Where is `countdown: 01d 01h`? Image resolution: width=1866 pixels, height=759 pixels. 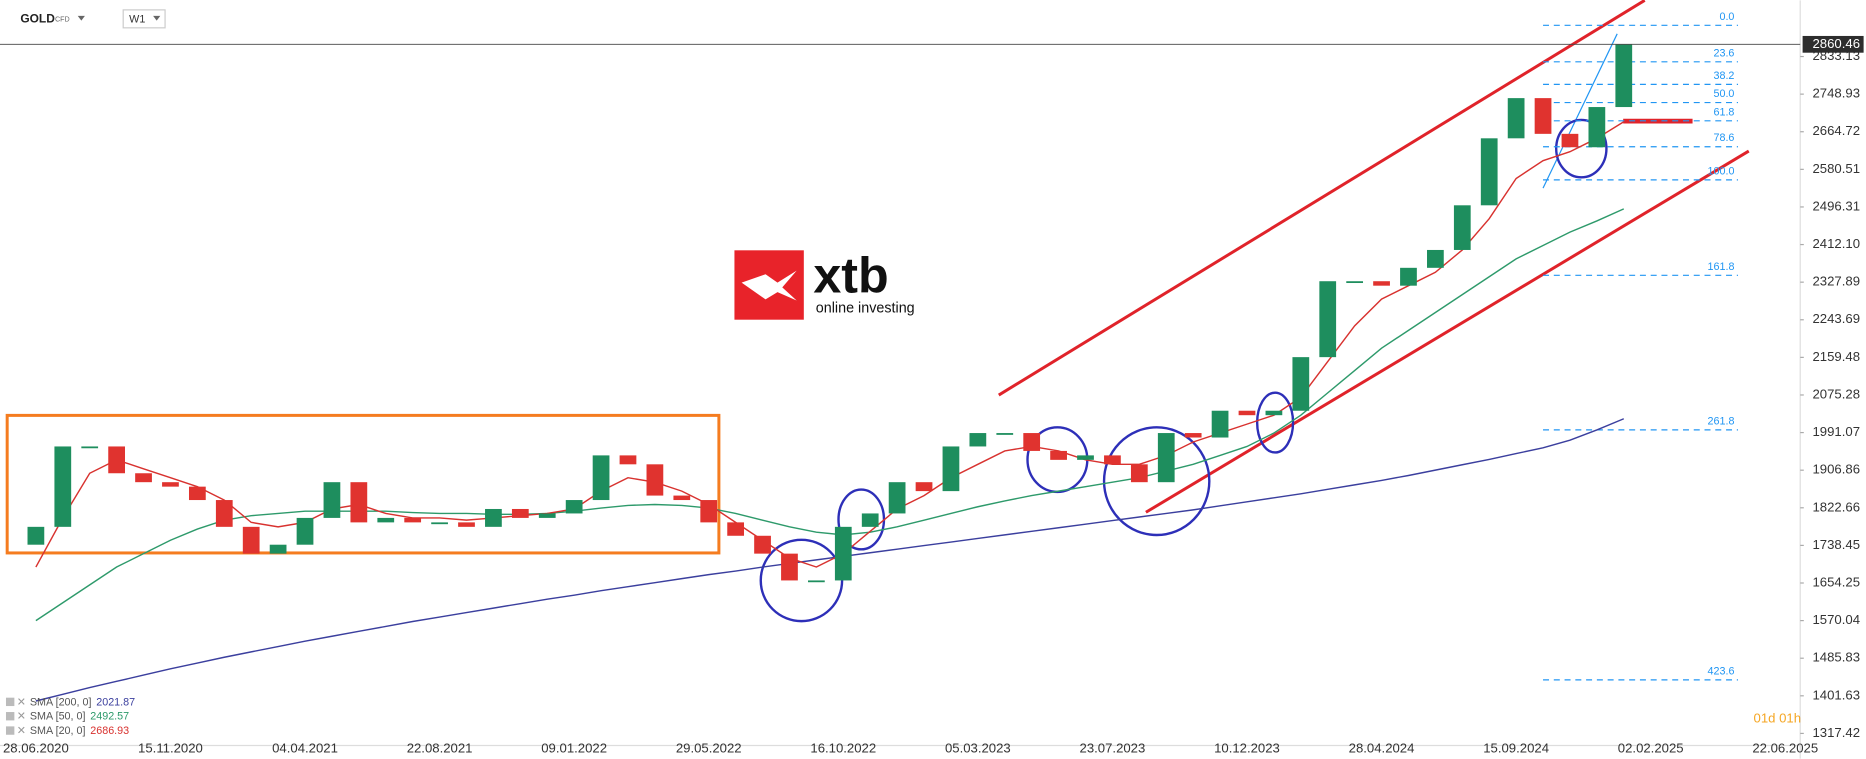 countdown: 01d 01h is located at coordinates (1778, 718).